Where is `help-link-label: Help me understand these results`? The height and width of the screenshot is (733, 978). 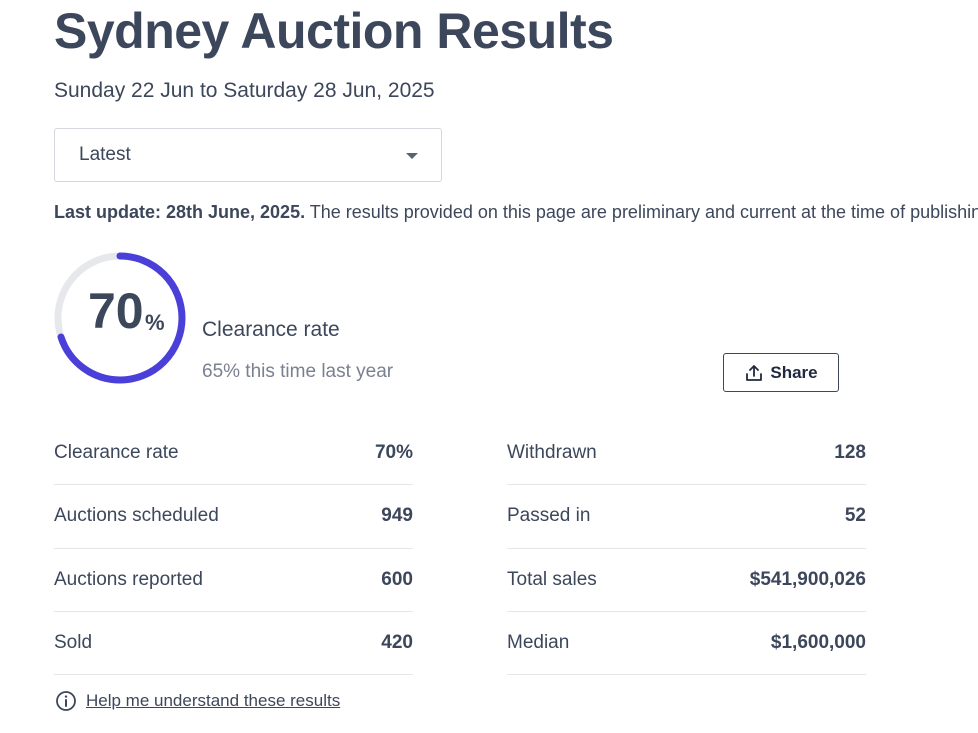 help-link-label: Help me understand these results is located at coordinates (213, 700).